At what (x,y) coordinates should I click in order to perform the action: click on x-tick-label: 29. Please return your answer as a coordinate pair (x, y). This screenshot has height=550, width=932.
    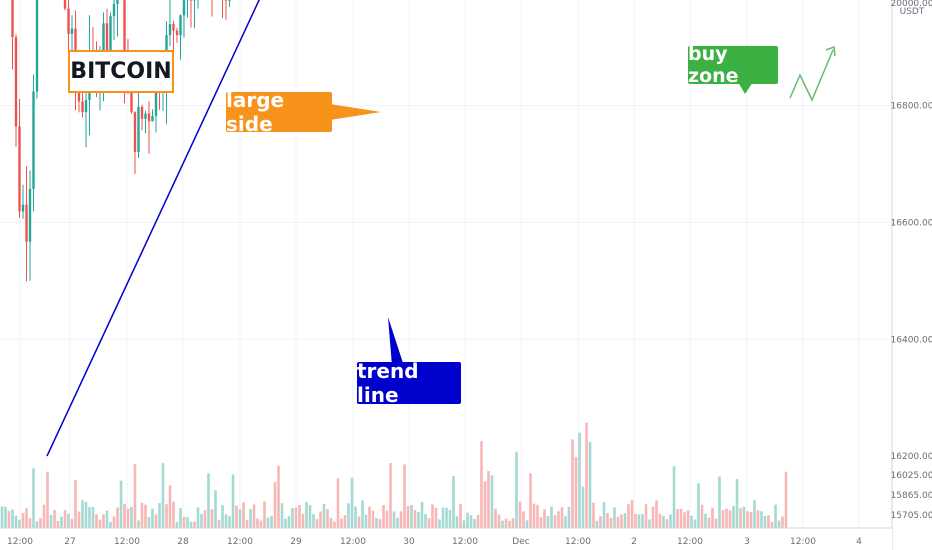
    Looking at the image, I should click on (296, 542).